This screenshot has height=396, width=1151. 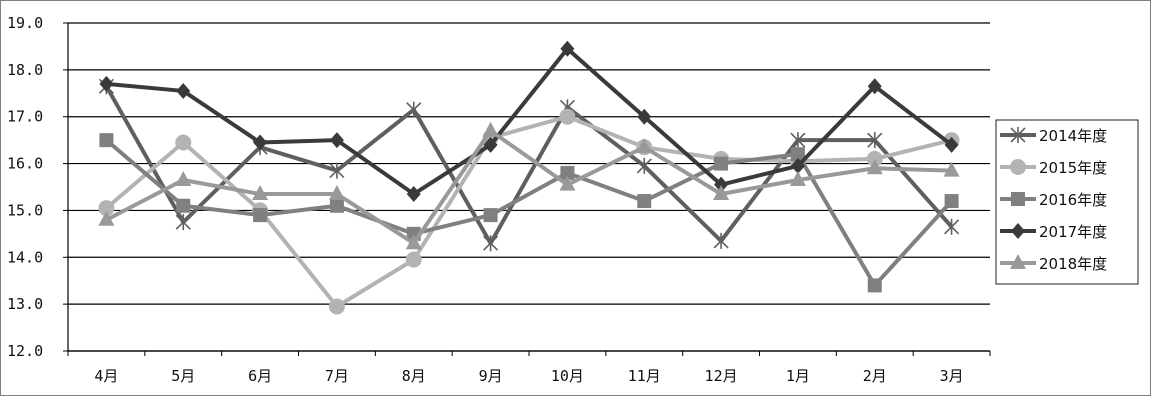 I want to click on legend-label: 2015年度, so click(x=1073, y=168).